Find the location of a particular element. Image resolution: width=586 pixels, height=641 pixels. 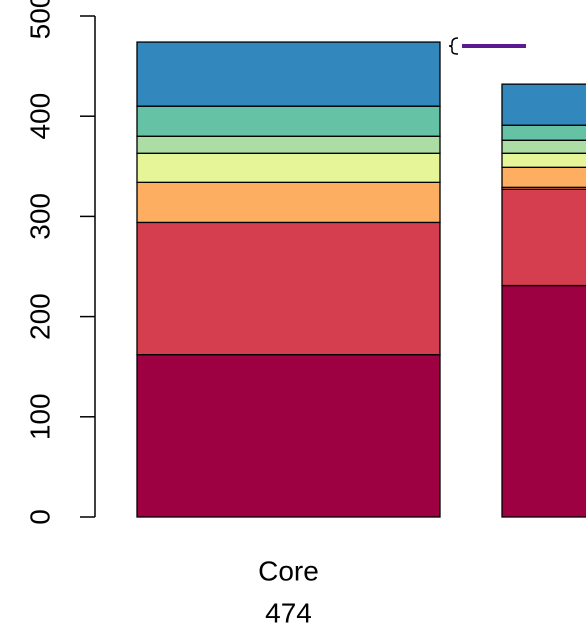

total-label: 474 is located at coordinates (288, 612).